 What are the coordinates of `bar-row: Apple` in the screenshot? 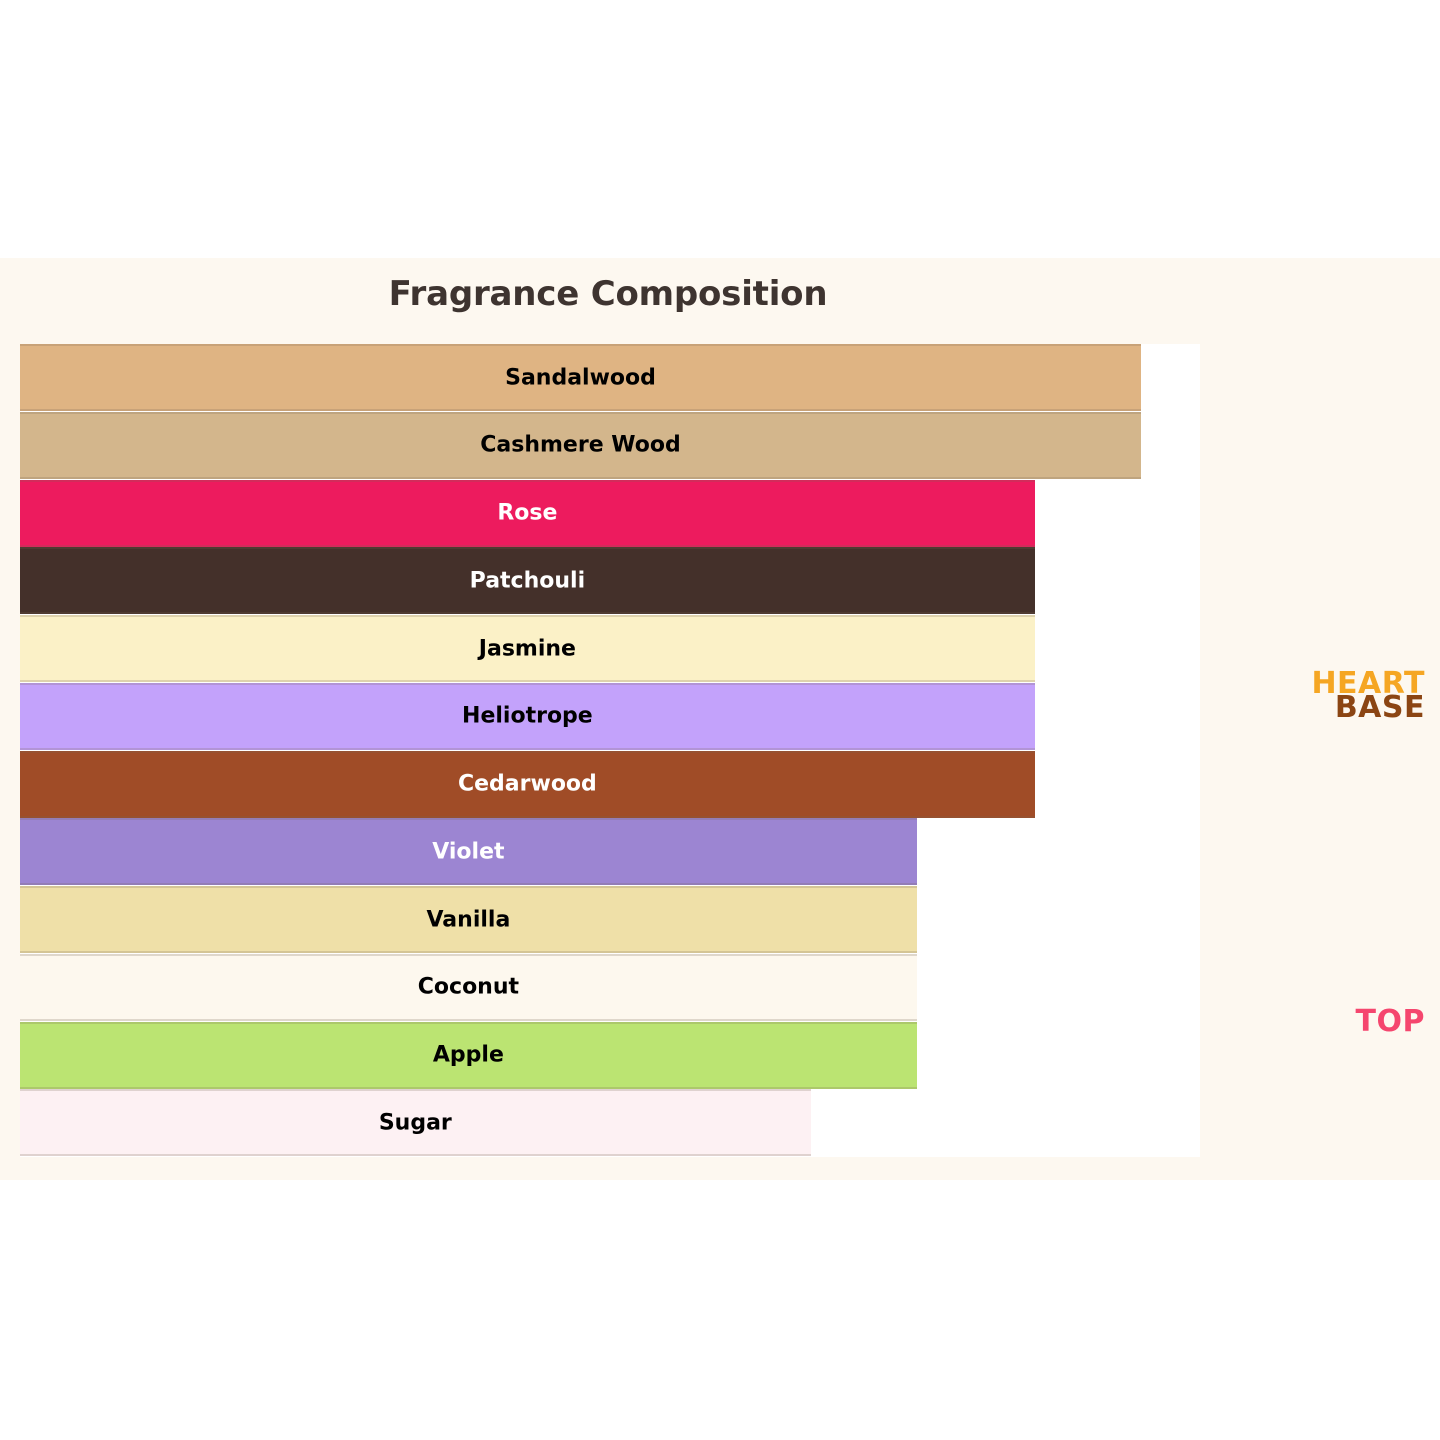 It's located at (610, 1055).